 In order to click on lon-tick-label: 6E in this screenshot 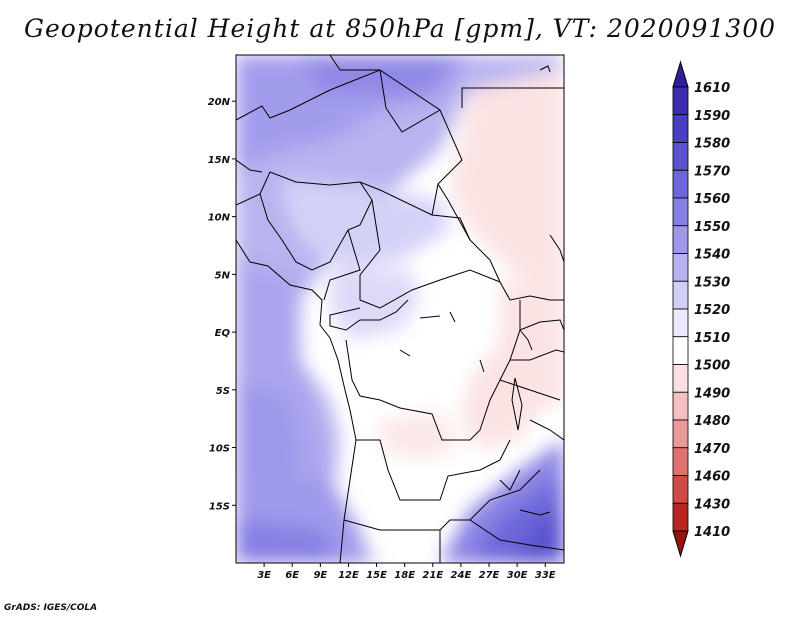, I will do `click(292, 575)`.